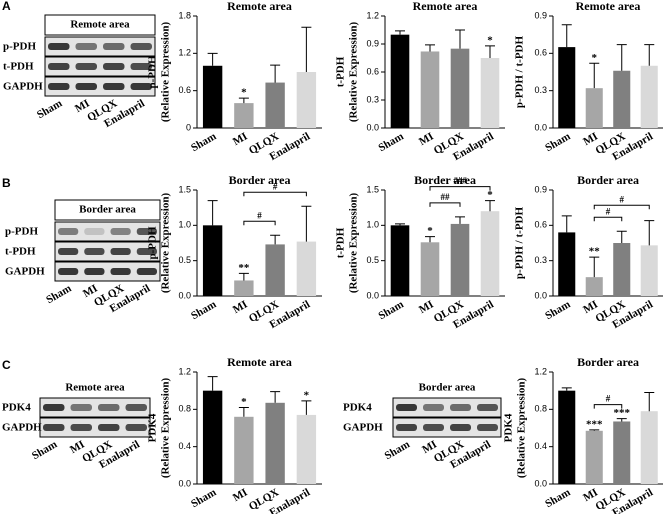  Describe the element at coordinates (594, 424) in the screenshot. I see `significance-star: ***` at that location.